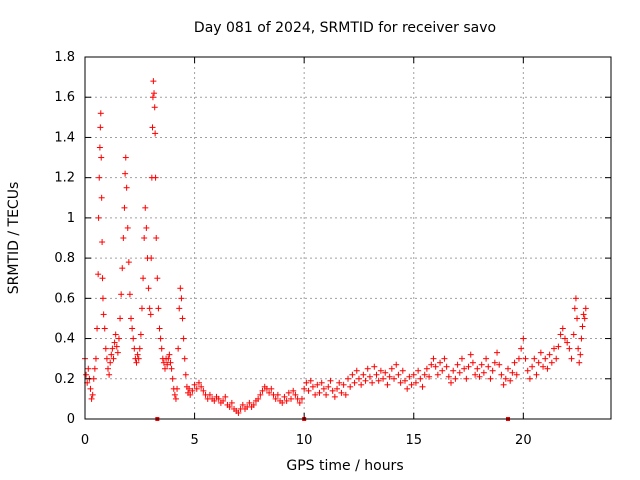 Image resolution: width=640 pixels, height=480 pixels. Describe the element at coordinates (64, 178) in the screenshot. I see `y-tick-label: 1.2` at that location.